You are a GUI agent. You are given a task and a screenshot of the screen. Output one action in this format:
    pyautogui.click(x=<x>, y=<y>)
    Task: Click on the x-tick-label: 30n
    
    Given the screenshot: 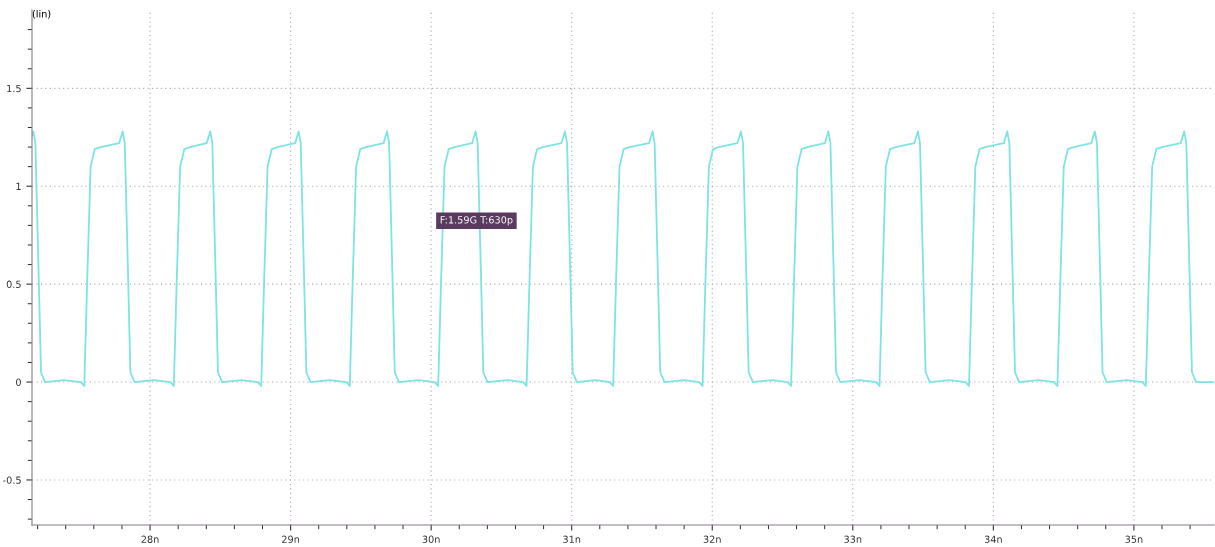 What is the action you would take?
    pyautogui.click(x=431, y=539)
    